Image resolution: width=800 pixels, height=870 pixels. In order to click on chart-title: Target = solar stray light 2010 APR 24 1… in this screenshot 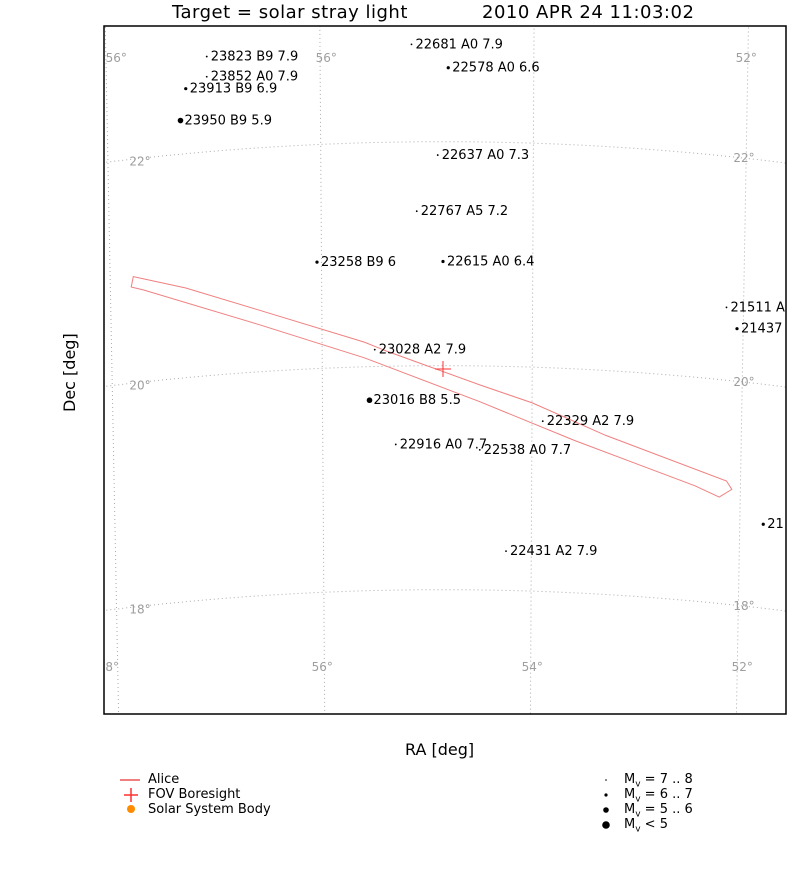, I will do `click(445, 13)`.